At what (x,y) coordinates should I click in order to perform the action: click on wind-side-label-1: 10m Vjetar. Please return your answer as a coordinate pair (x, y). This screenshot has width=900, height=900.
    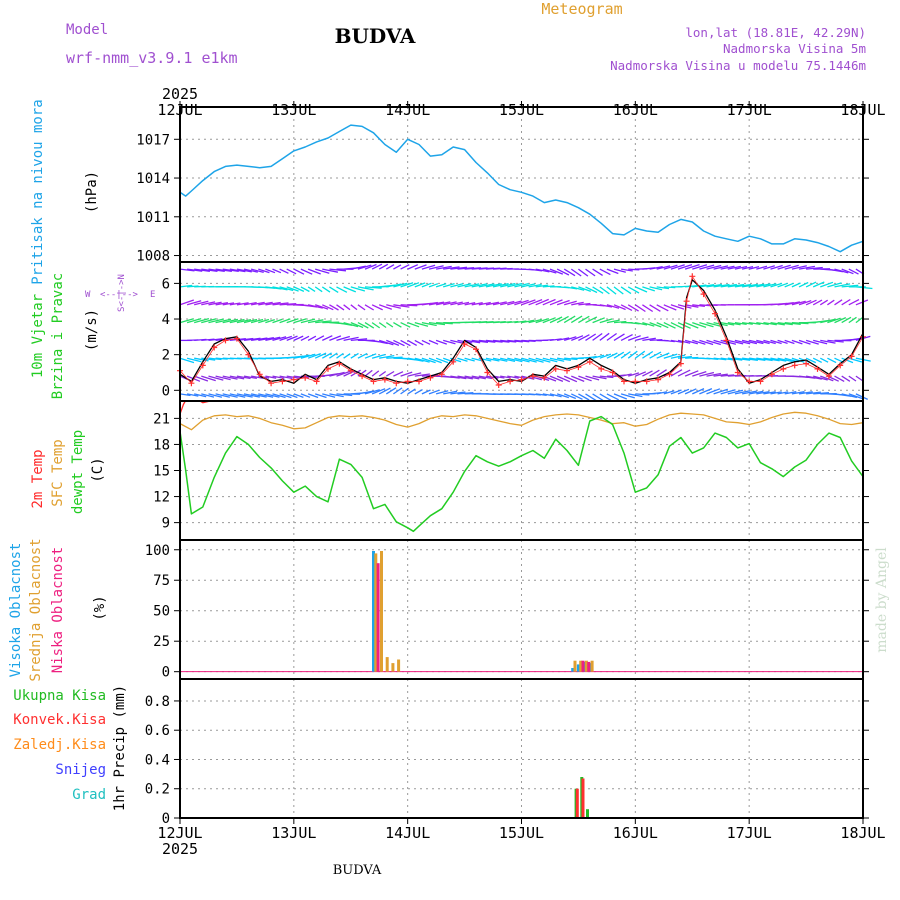
    Looking at the image, I should click on (38, 336).